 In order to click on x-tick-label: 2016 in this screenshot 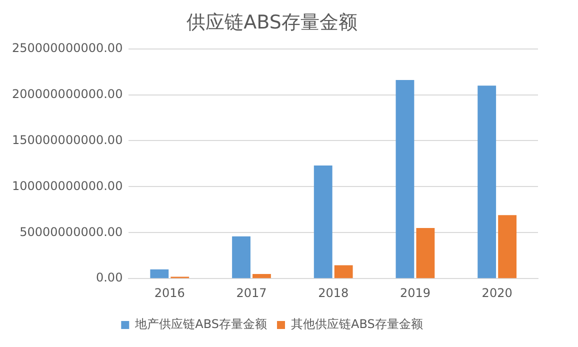, I will do `click(169, 293)`.